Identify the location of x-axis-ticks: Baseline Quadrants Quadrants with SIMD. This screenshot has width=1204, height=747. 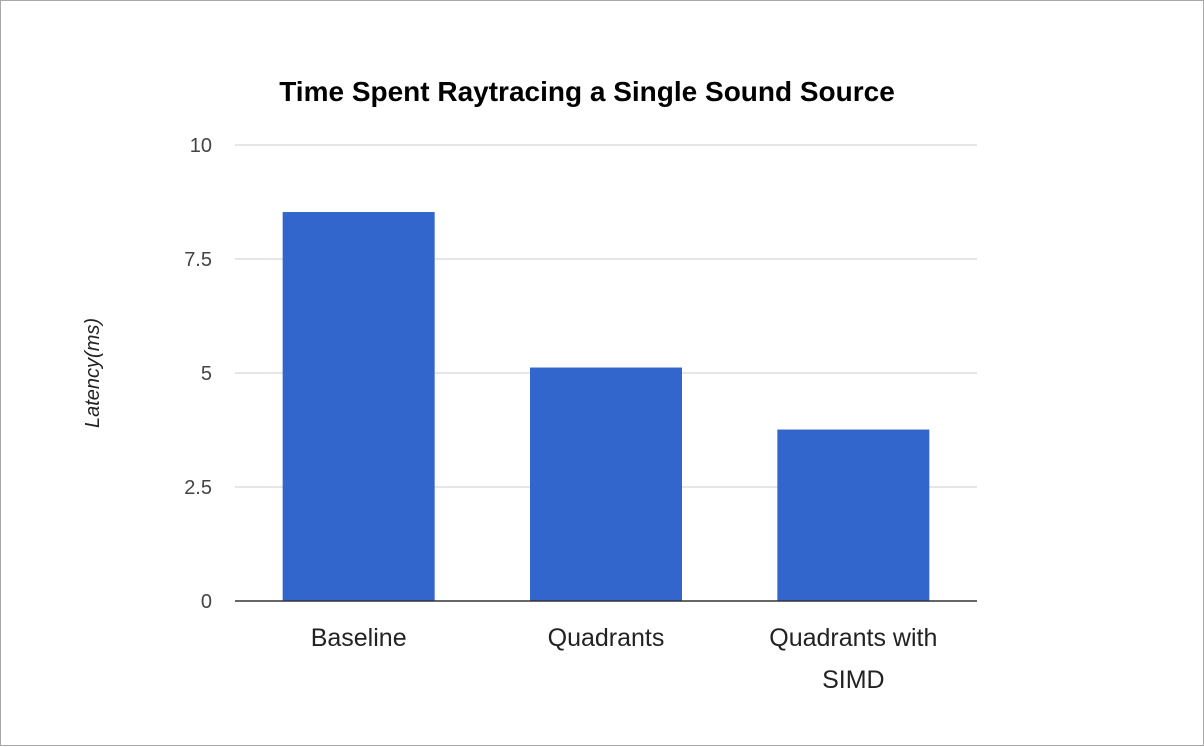
(624, 659).